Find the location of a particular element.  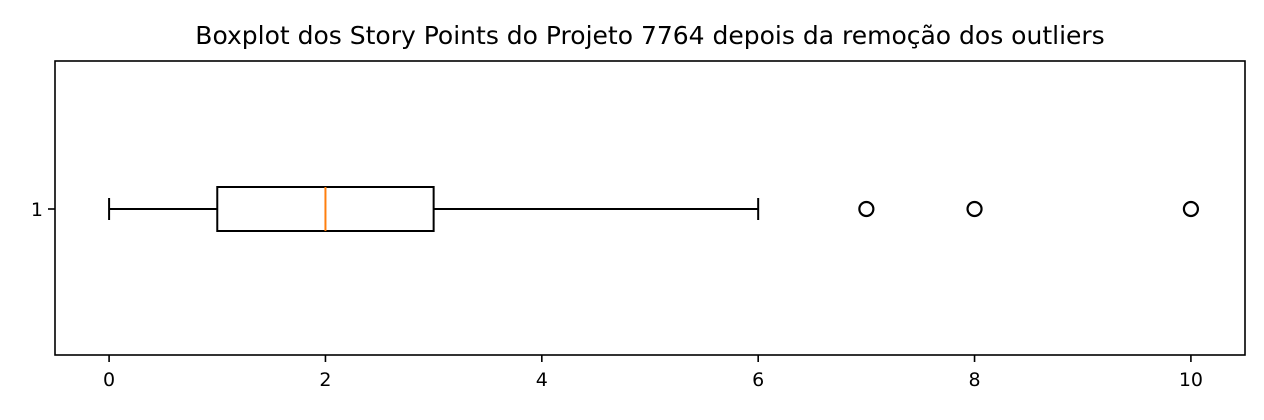

x-tick-label: 0 is located at coordinates (109, 380).